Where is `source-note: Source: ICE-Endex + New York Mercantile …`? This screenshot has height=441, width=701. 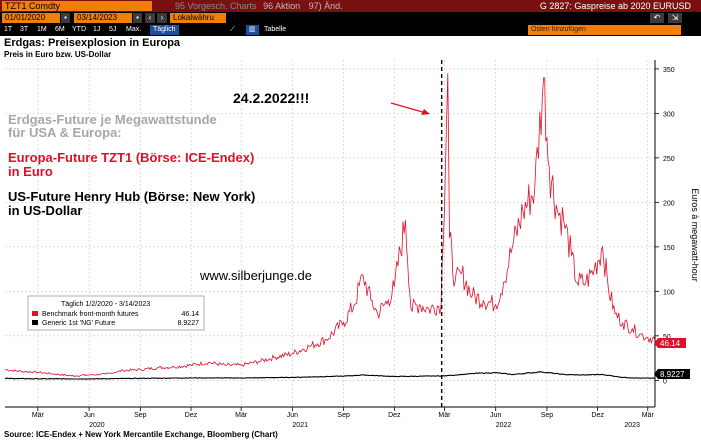
source-note: Source: ICE-Endex + New York Mercantile … is located at coordinates (141, 434).